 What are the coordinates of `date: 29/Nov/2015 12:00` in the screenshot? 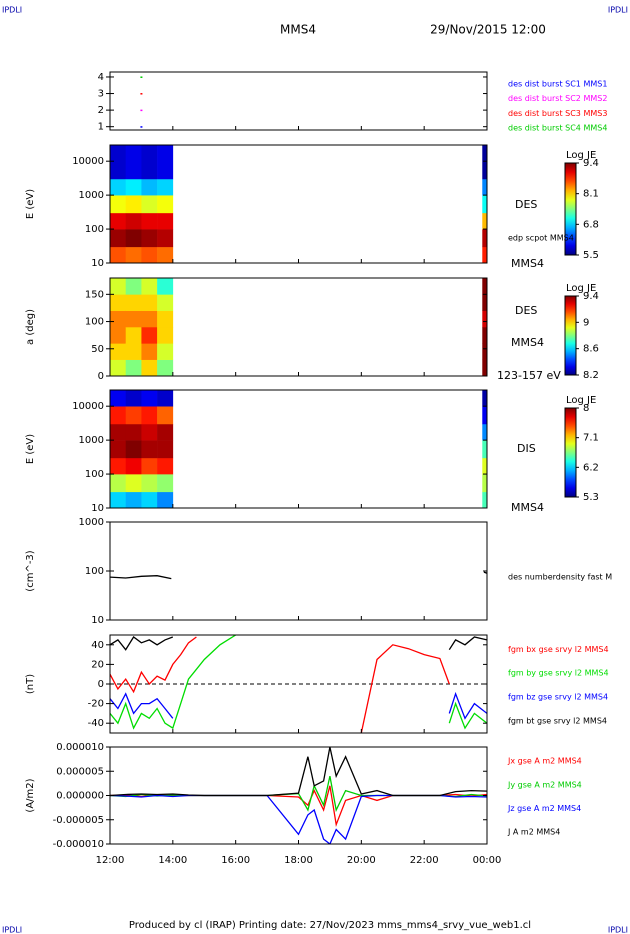 It's located at (488, 30).